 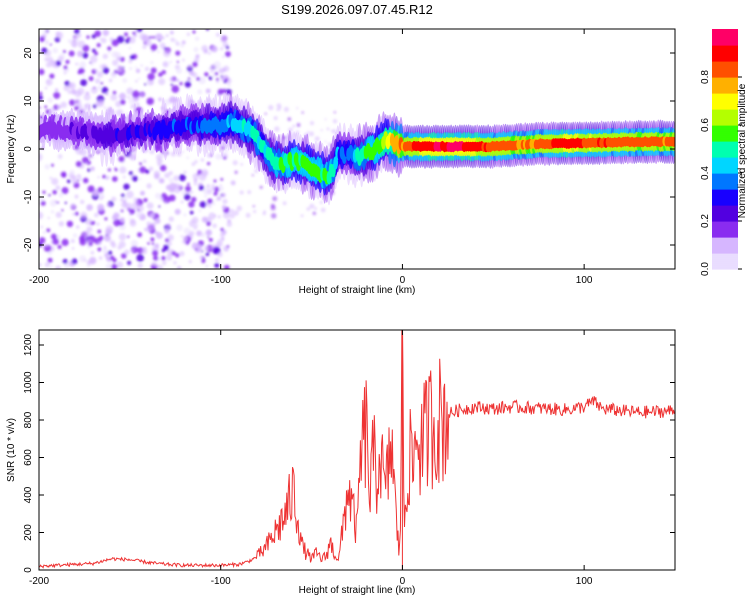 What do you see at coordinates (28, 53) in the screenshot?
I see `y-tick-label: 20` at bounding box center [28, 53].